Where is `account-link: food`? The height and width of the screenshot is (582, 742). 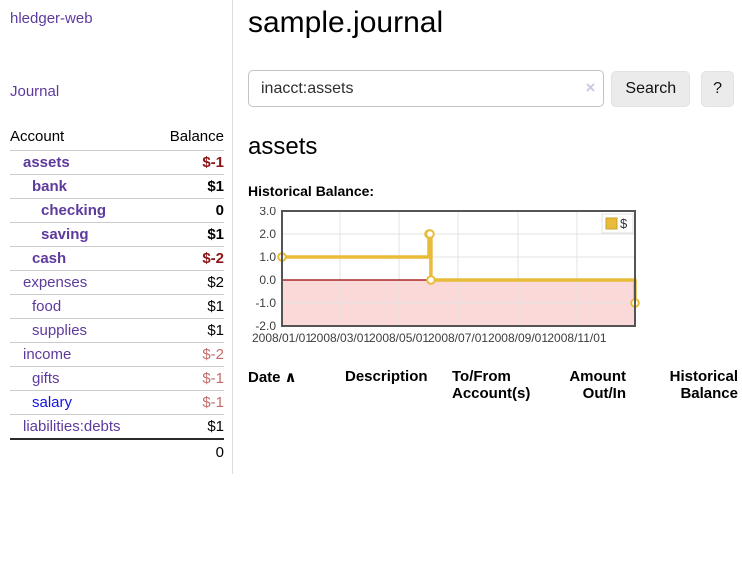 account-link: food is located at coordinates (47, 306).